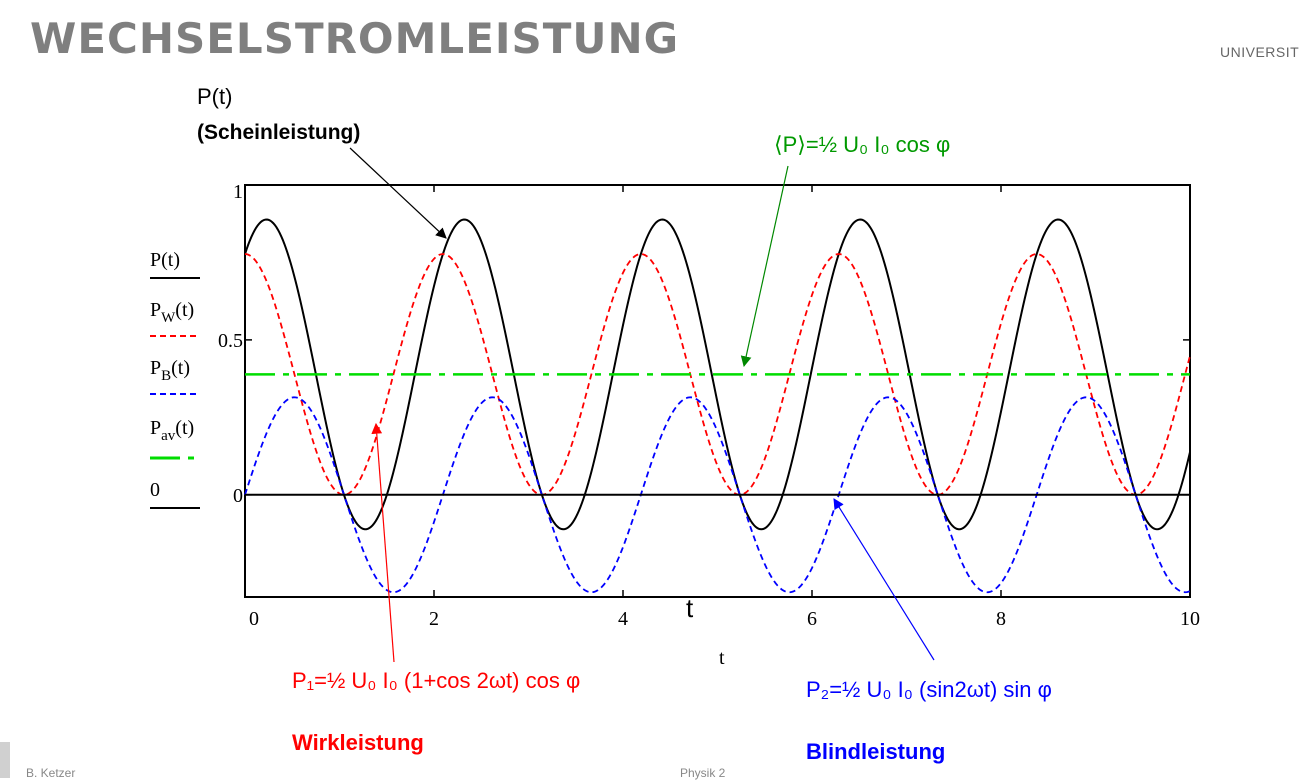  I want to click on legend-label-pav: Pav(t), so click(172, 430).